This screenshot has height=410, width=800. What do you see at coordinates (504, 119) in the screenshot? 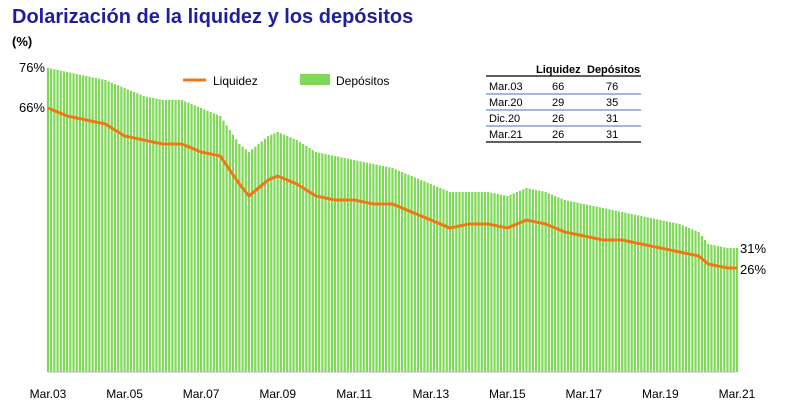
I see `table-cell-period: Dic.20` at bounding box center [504, 119].